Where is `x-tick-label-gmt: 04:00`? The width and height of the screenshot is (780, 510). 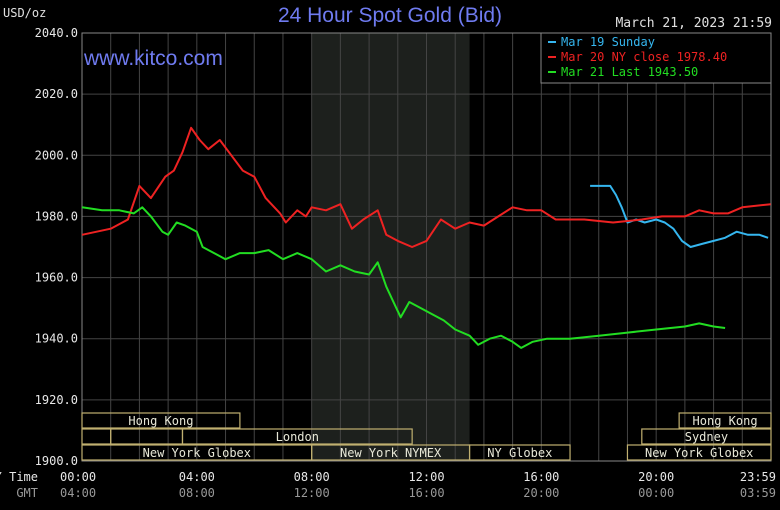
x-tick-label-gmt: 04:00 is located at coordinates (78, 493).